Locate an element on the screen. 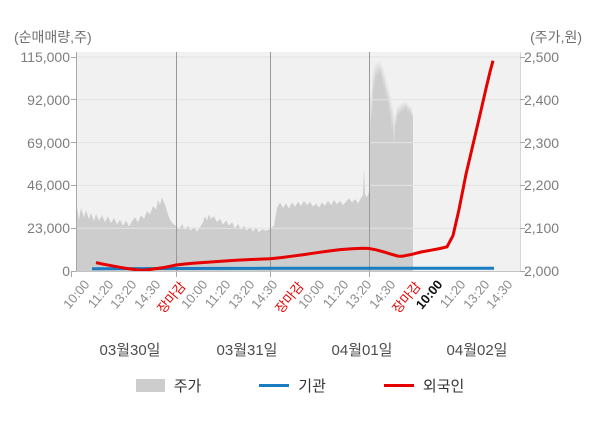 This screenshot has width=600, height=428. legend-item-외국인: 외국인 is located at coordinates (424, 385).